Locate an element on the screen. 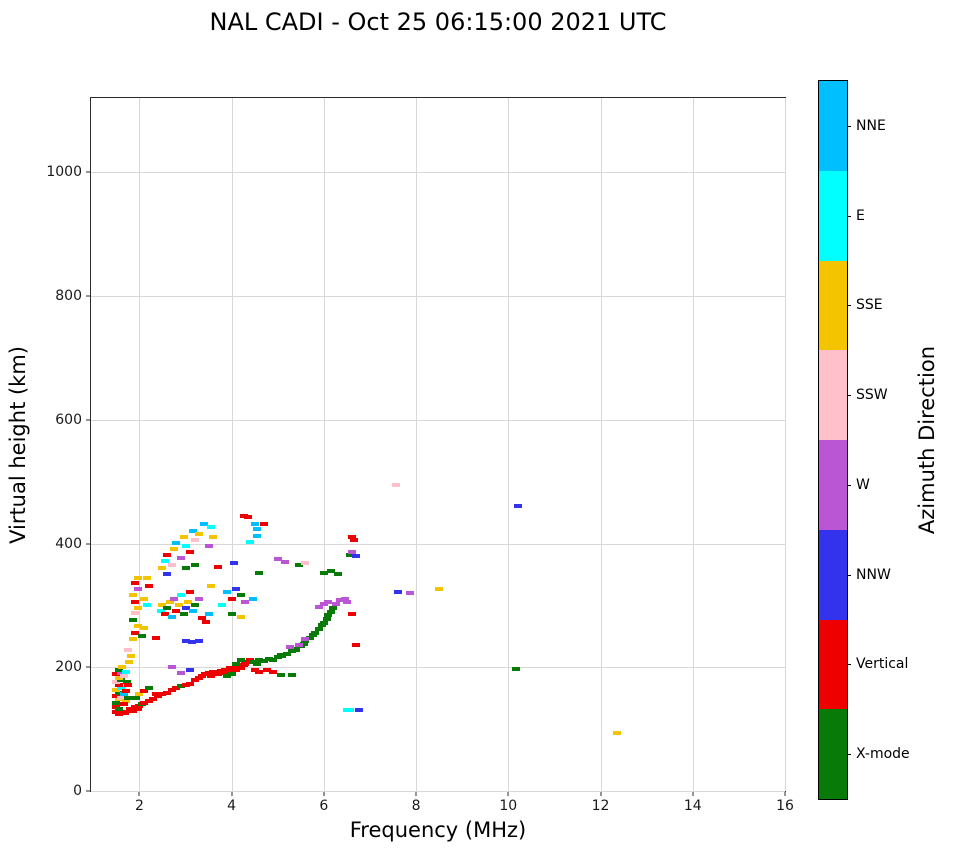 The height and width of the screenshot is (857, 958). colorbar-segment-ssw: SSW is located at coordinates (853, 395).